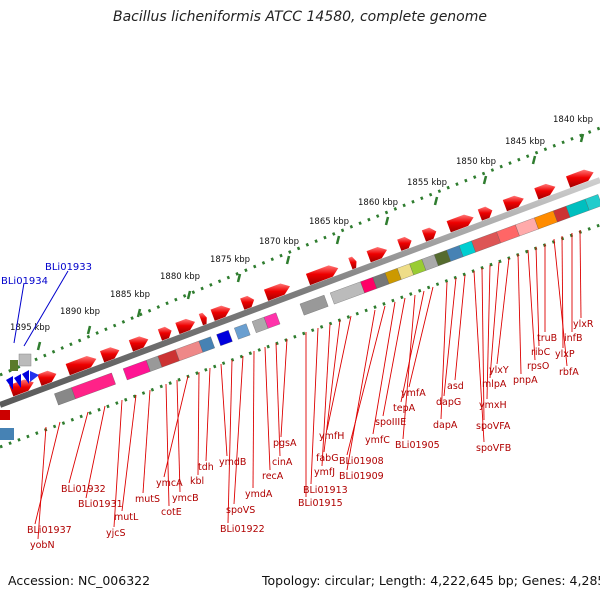 This screenshot has height=600, width=600. What do you see at coordinates (541, 352) in the screenshot?
I see `gene-label: ribC` at bounding box center [541, 352].